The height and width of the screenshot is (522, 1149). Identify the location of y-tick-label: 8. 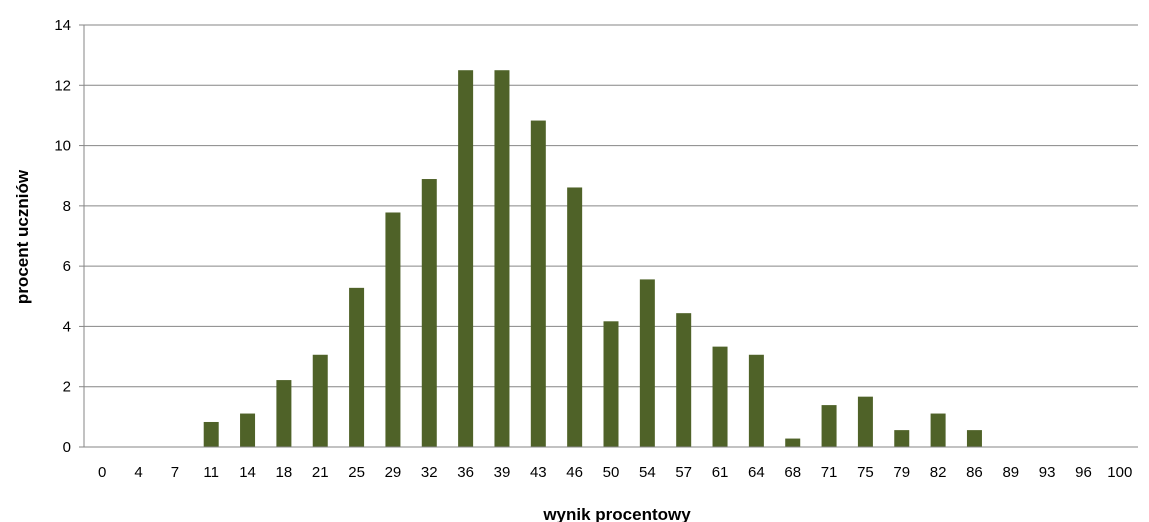
(67, 206).